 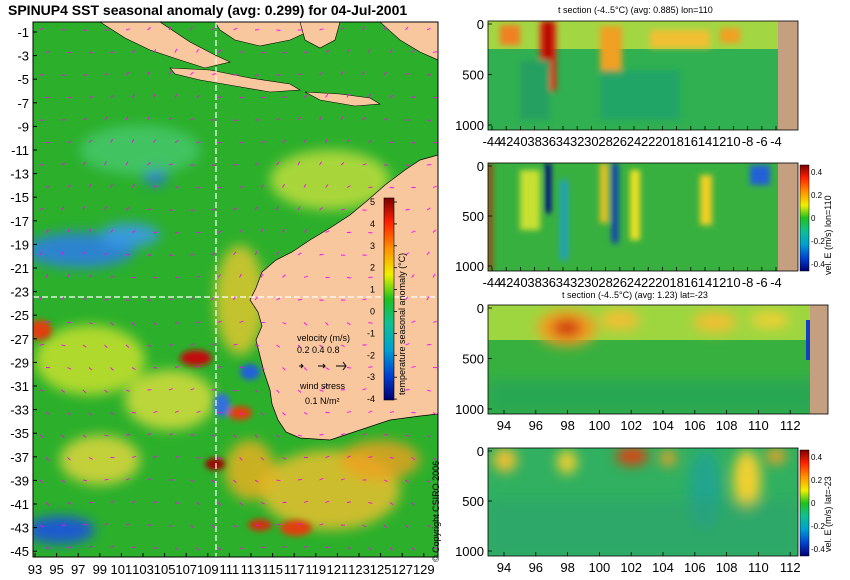 I want to click on section-x-tick-label: 22, so click(x=648, y=141).